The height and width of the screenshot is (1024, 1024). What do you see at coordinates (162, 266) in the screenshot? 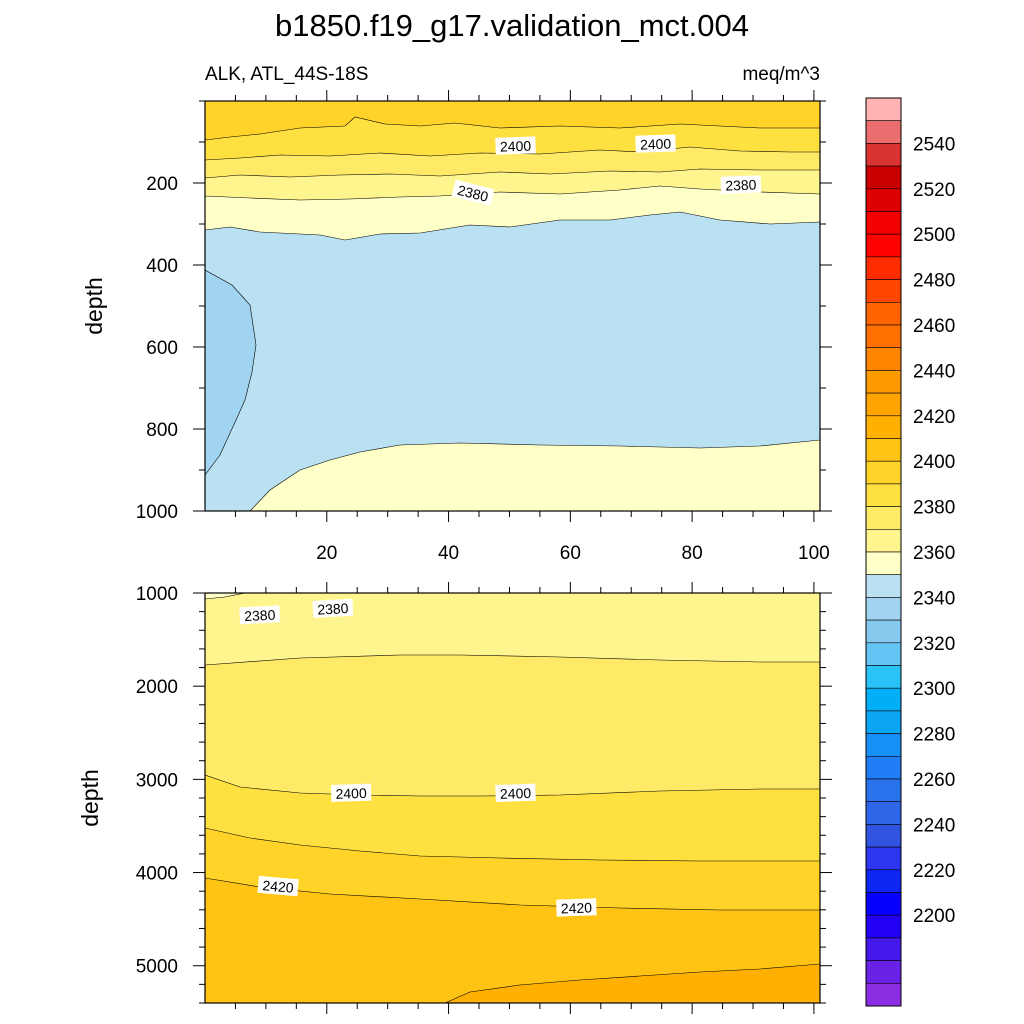
I see `y-tick-label: 400` at bounding box center [162, 266].